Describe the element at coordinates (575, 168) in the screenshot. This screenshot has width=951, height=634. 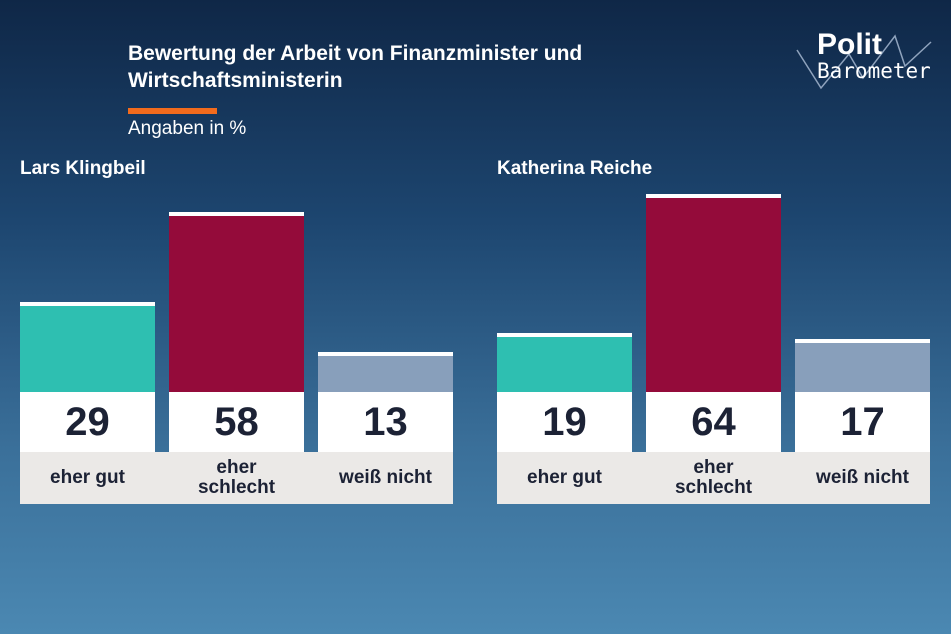
I see `chart-title-reiche: Katherina Reiche` at that location.